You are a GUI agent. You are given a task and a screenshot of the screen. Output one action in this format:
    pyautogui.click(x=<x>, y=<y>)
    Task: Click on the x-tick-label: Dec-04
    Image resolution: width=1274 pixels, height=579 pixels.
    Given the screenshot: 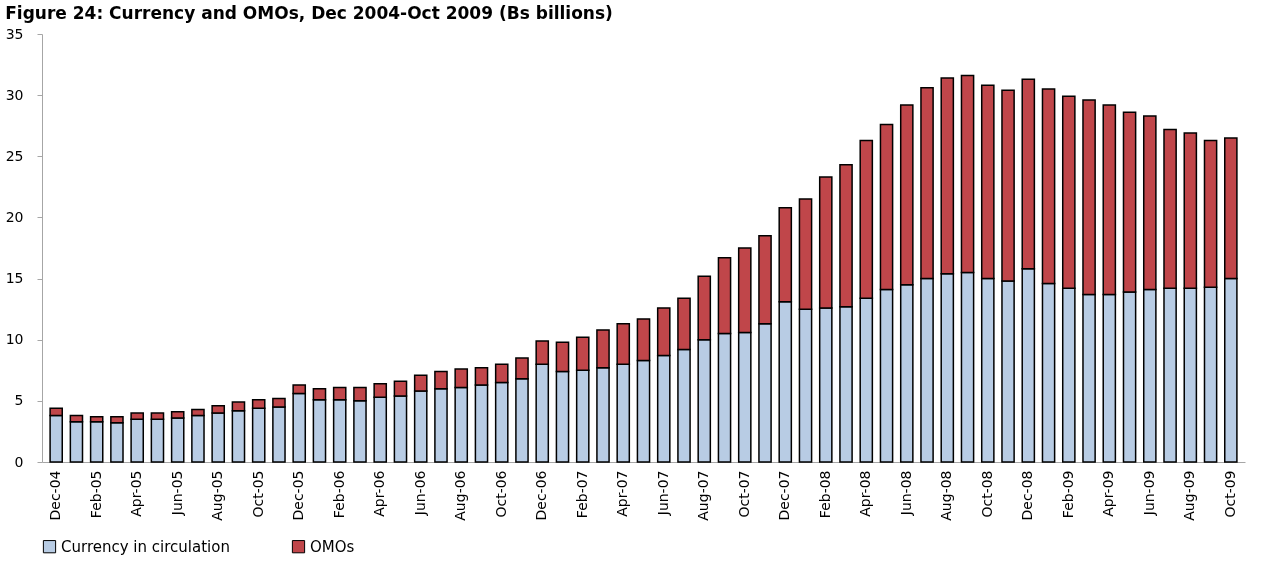 What is the action you would take?
    pyautogui.click(x=55, y=495)
    